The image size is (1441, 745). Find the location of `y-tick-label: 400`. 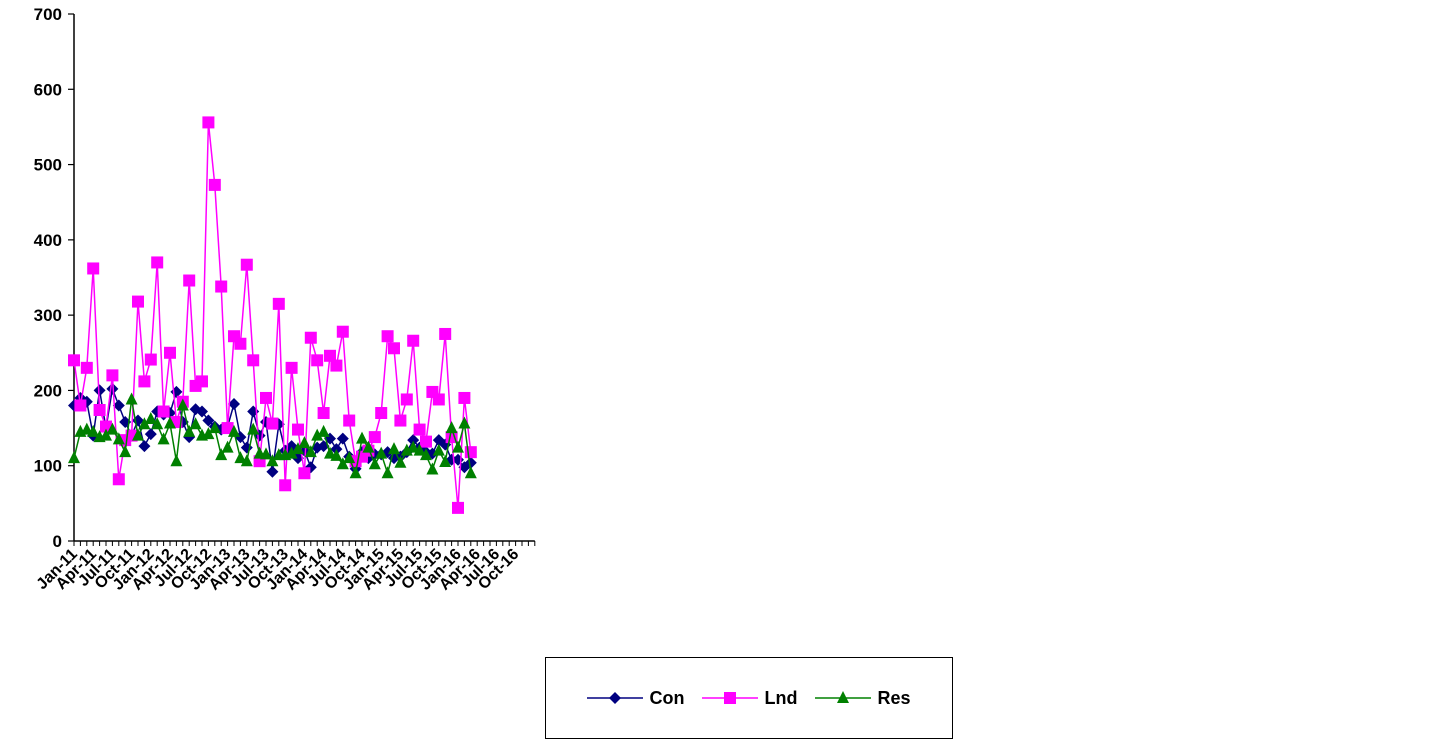

y-tick-label: 400 is located at coordinates (48, 240).